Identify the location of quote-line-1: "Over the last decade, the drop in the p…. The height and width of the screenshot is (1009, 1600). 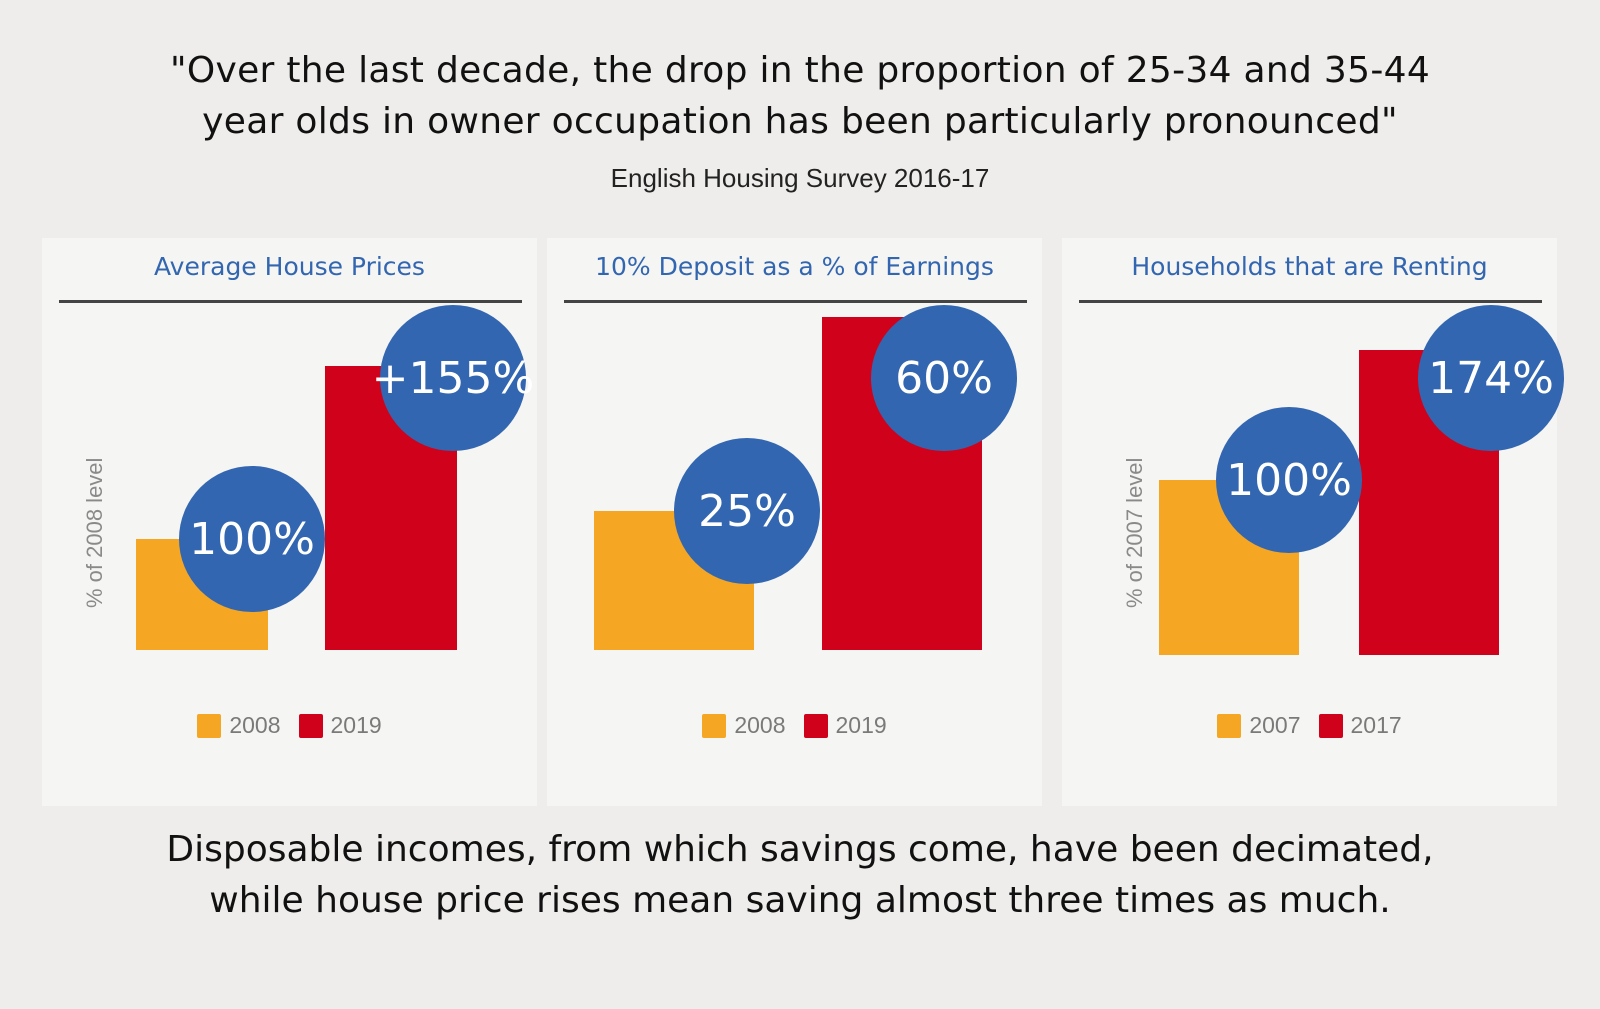
(800, 70).